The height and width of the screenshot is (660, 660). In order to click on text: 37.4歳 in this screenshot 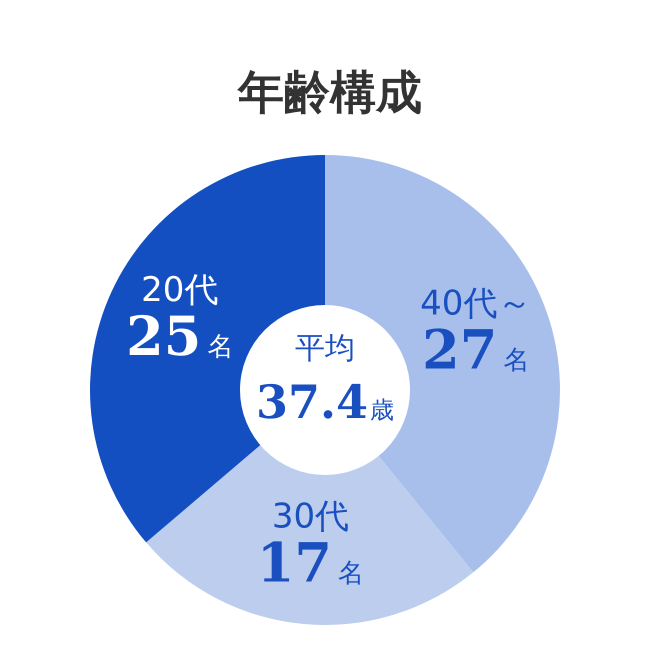, I will do `click(325, 402)`.